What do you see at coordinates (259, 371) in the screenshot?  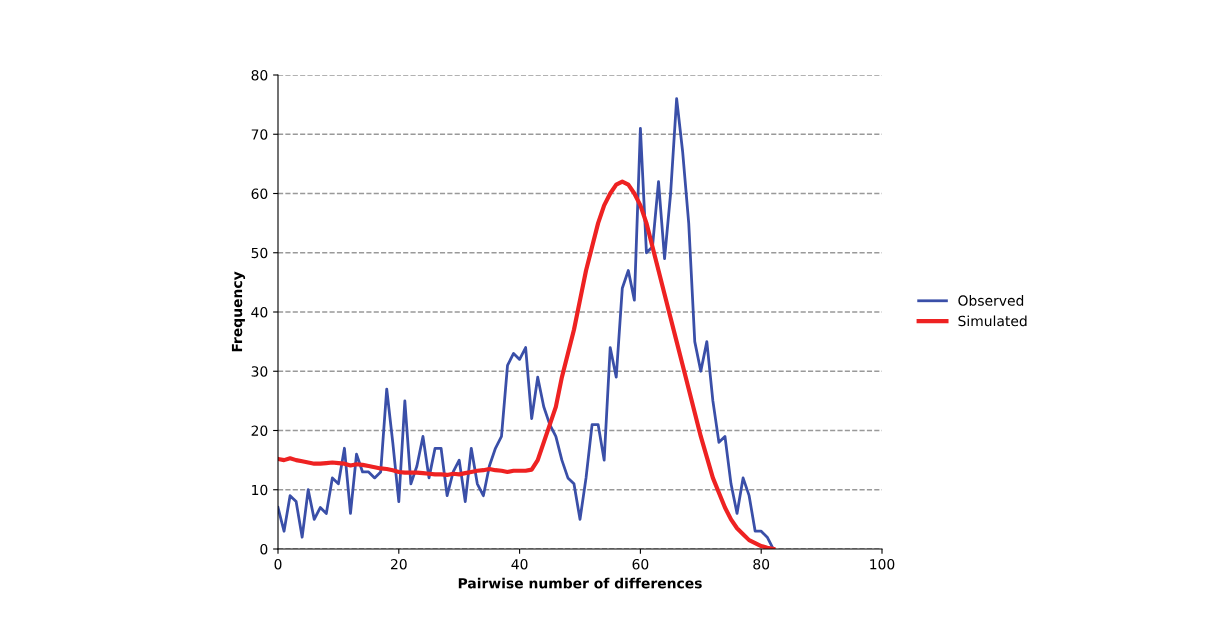 I see `y-tick-label: 30` at bounding box center [259, 371].